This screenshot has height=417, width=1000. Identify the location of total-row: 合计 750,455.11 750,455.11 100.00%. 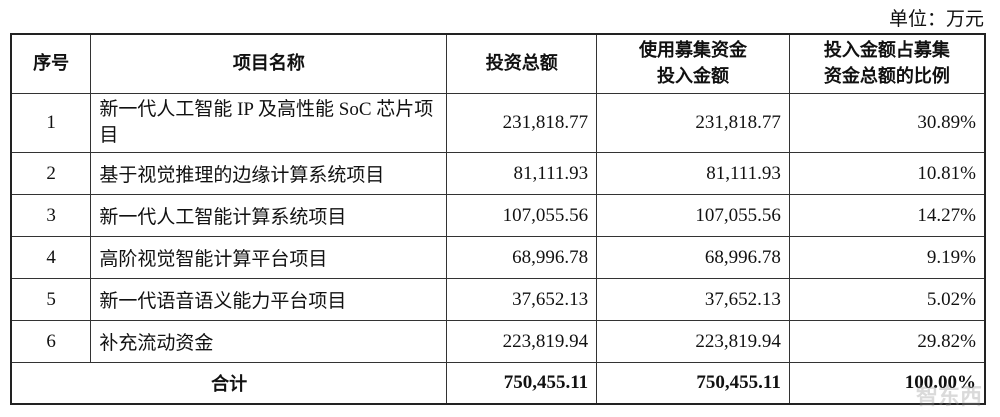
(498, 383).